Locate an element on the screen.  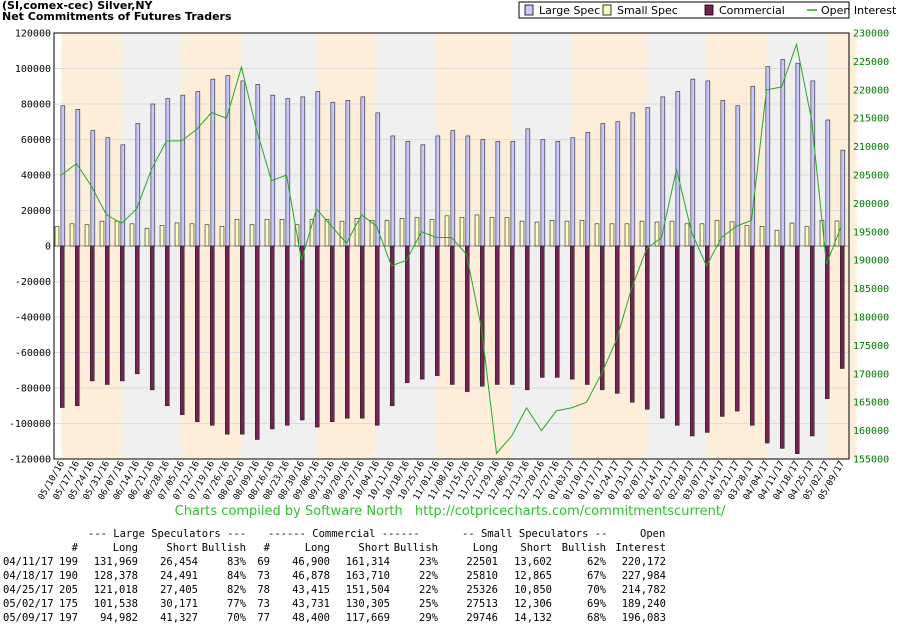
table-column-header: Short is located at coordinates (536, 548).